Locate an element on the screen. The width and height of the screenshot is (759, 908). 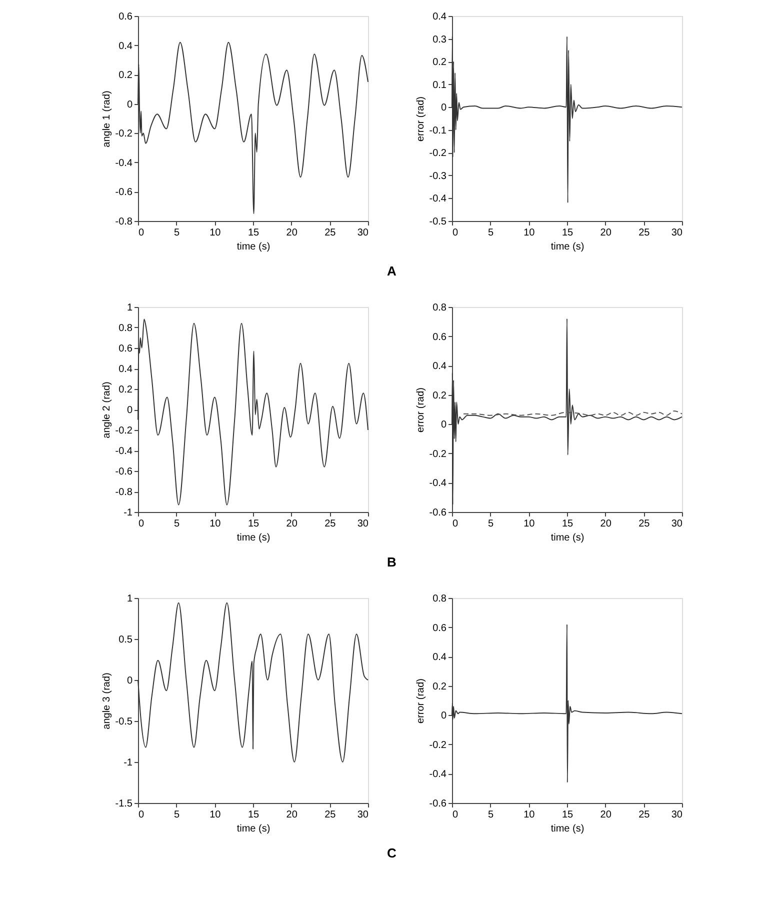
y-tick-label: -0.3 is located at coordinates (438, 176).